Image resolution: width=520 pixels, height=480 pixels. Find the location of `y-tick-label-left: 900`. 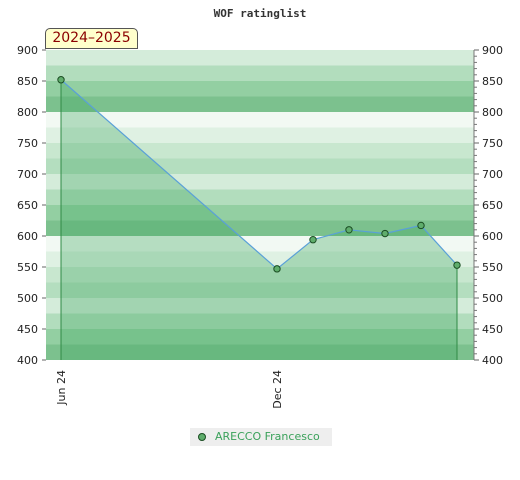

y-tick-label-left: 900 is located at coordinates (27, 50).